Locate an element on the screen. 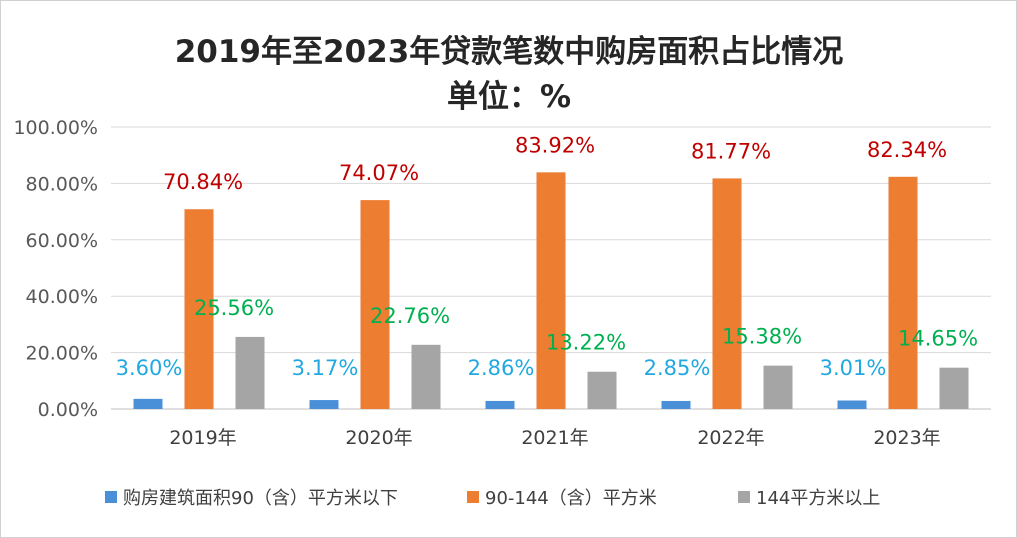  data-label: 22.76% is located at coordinates (410, 316).